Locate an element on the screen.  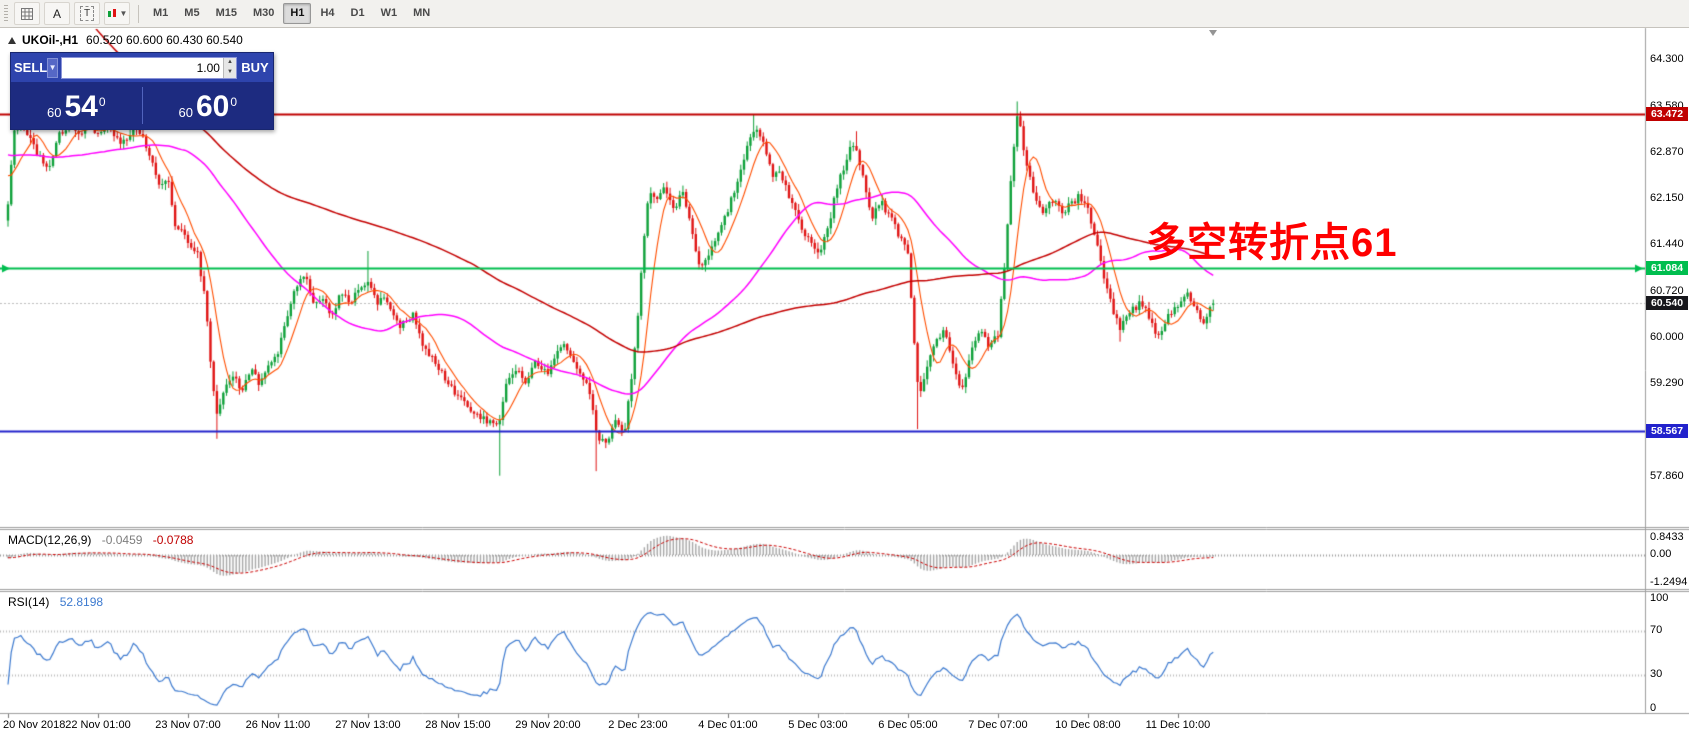
timeframe-button-mn: MN is located at coordinates (422, 13).